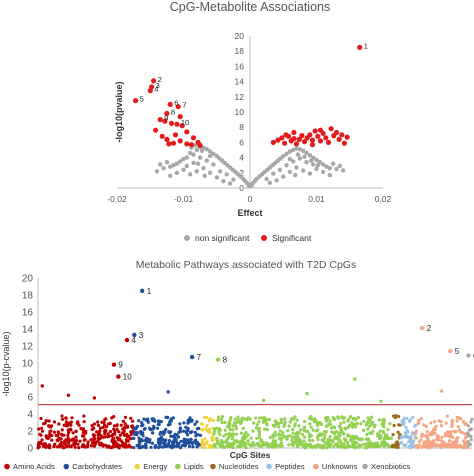 The width and height of the screenshot is (474, 476). Describe the element at coordinates (383, 199) in the screenshot. I see `chart1-x-tick-label: 0.02` at that location.